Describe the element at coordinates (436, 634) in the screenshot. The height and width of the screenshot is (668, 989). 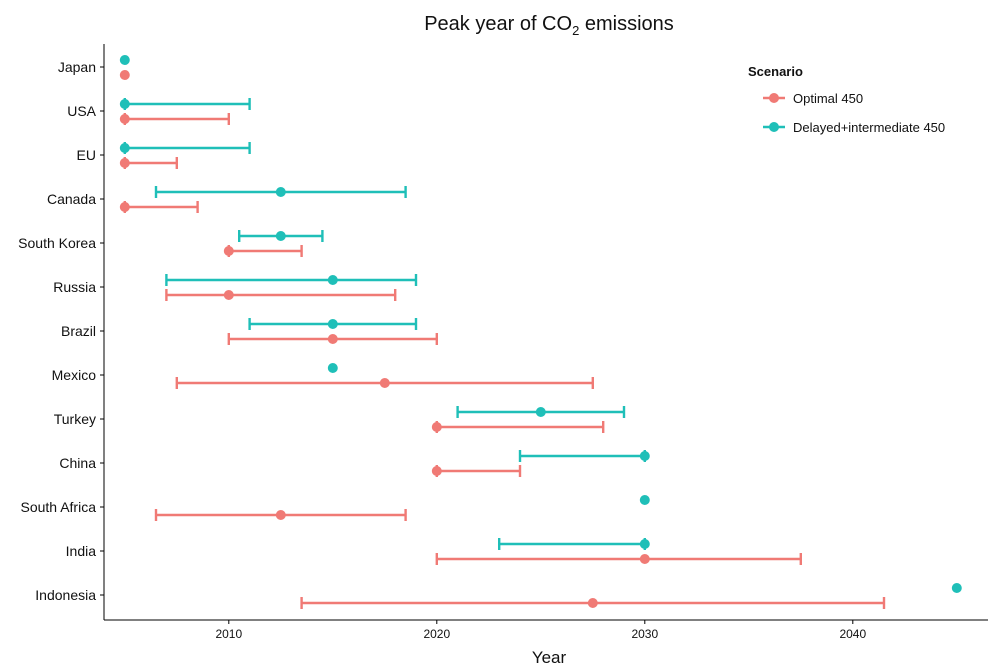
I see `x-tick-label: 2020` at that location.